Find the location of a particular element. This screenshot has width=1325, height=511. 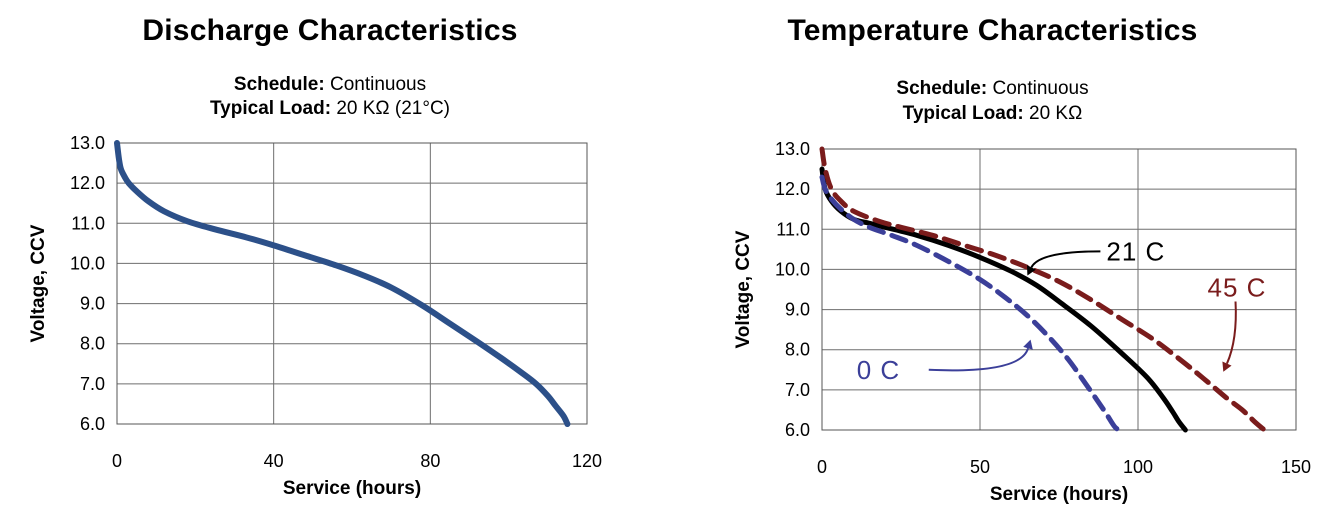

x-tick-label: 50 is located at coordinates (980, 467).